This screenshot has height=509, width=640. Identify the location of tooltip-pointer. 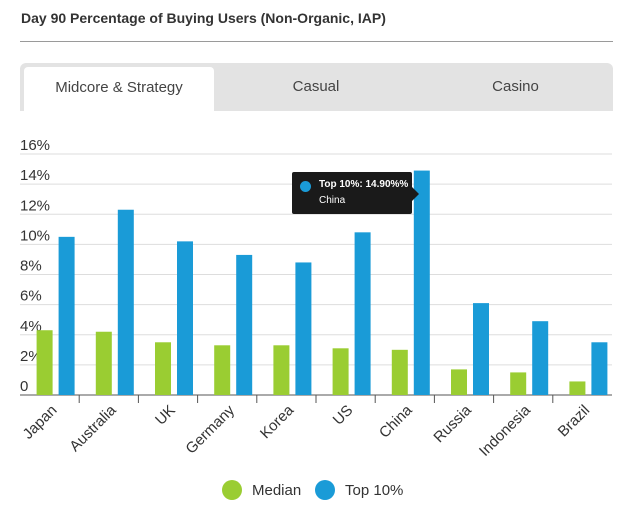
(415, 194).